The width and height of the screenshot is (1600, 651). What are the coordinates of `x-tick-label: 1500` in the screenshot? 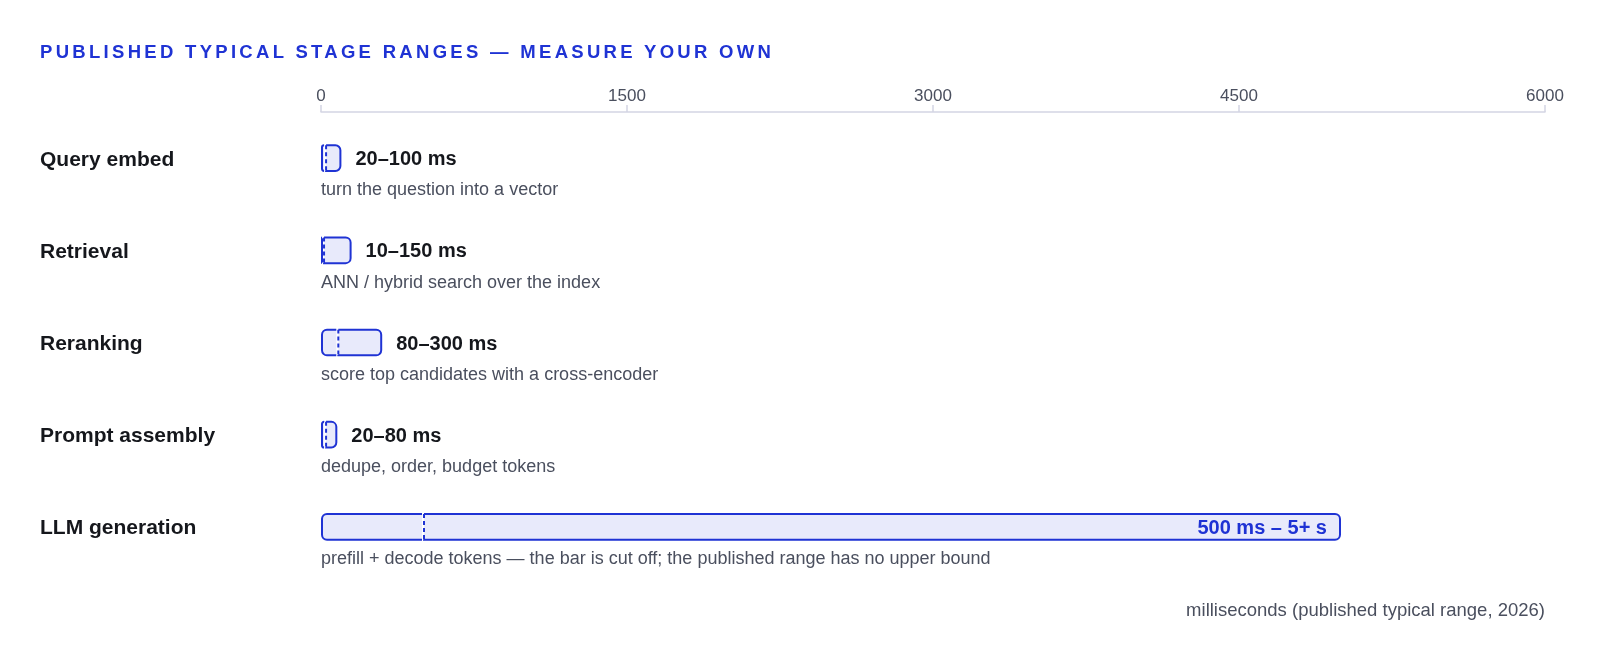 It's located at (627, 95).